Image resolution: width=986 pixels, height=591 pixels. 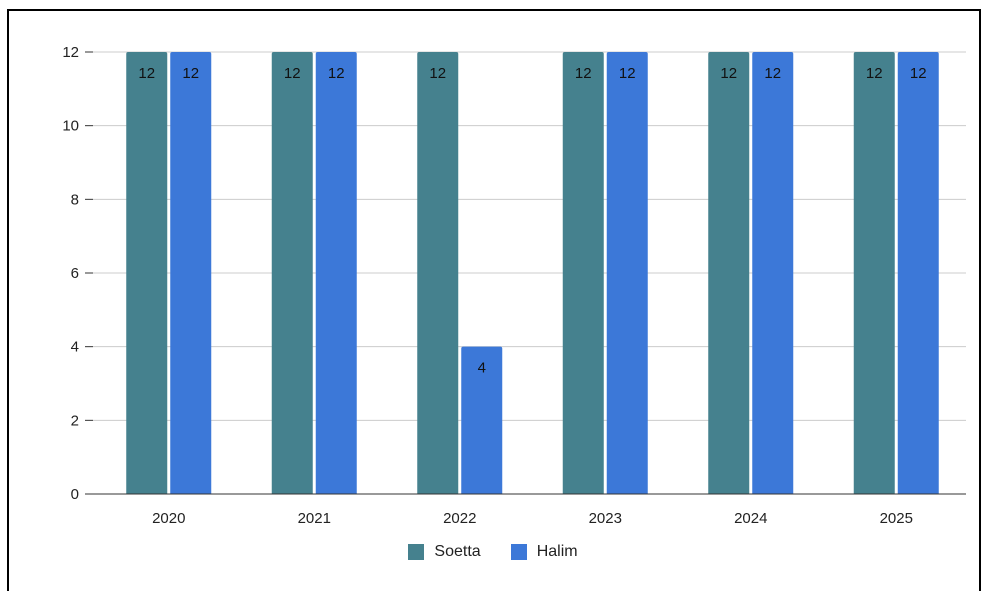 I want to click on data-label-soetta-2021: 12, so click(x=292, y=73).